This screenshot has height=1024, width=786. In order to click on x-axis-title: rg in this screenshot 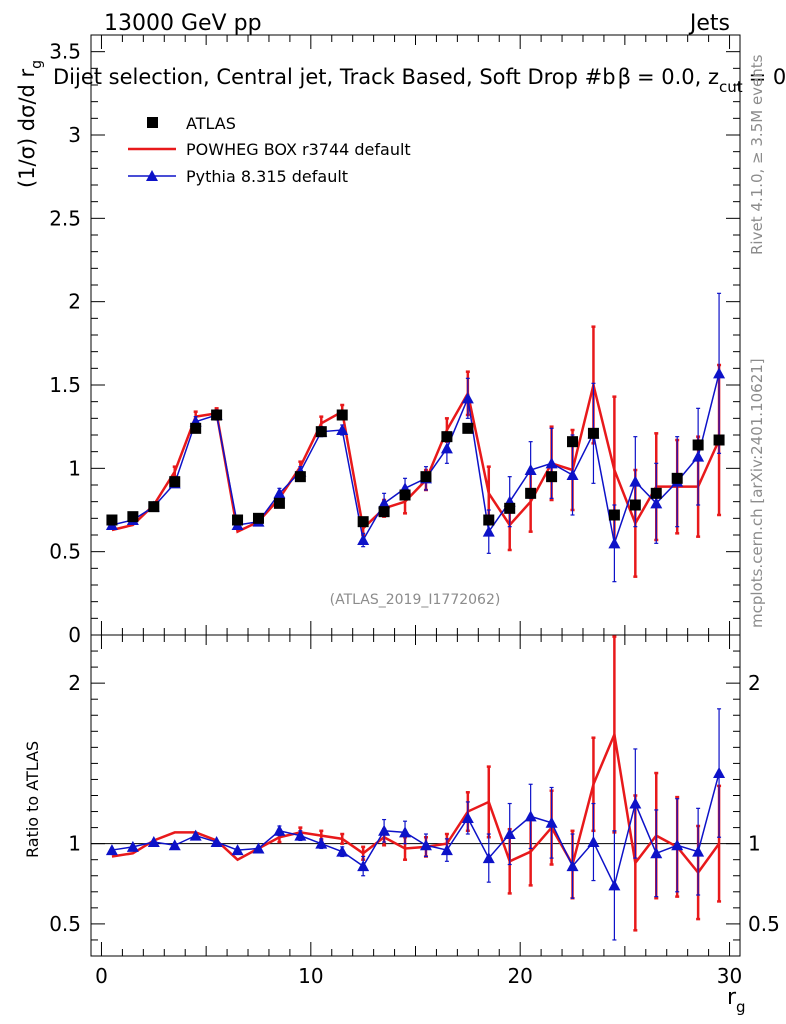, I will do `click(736, 1000)`.